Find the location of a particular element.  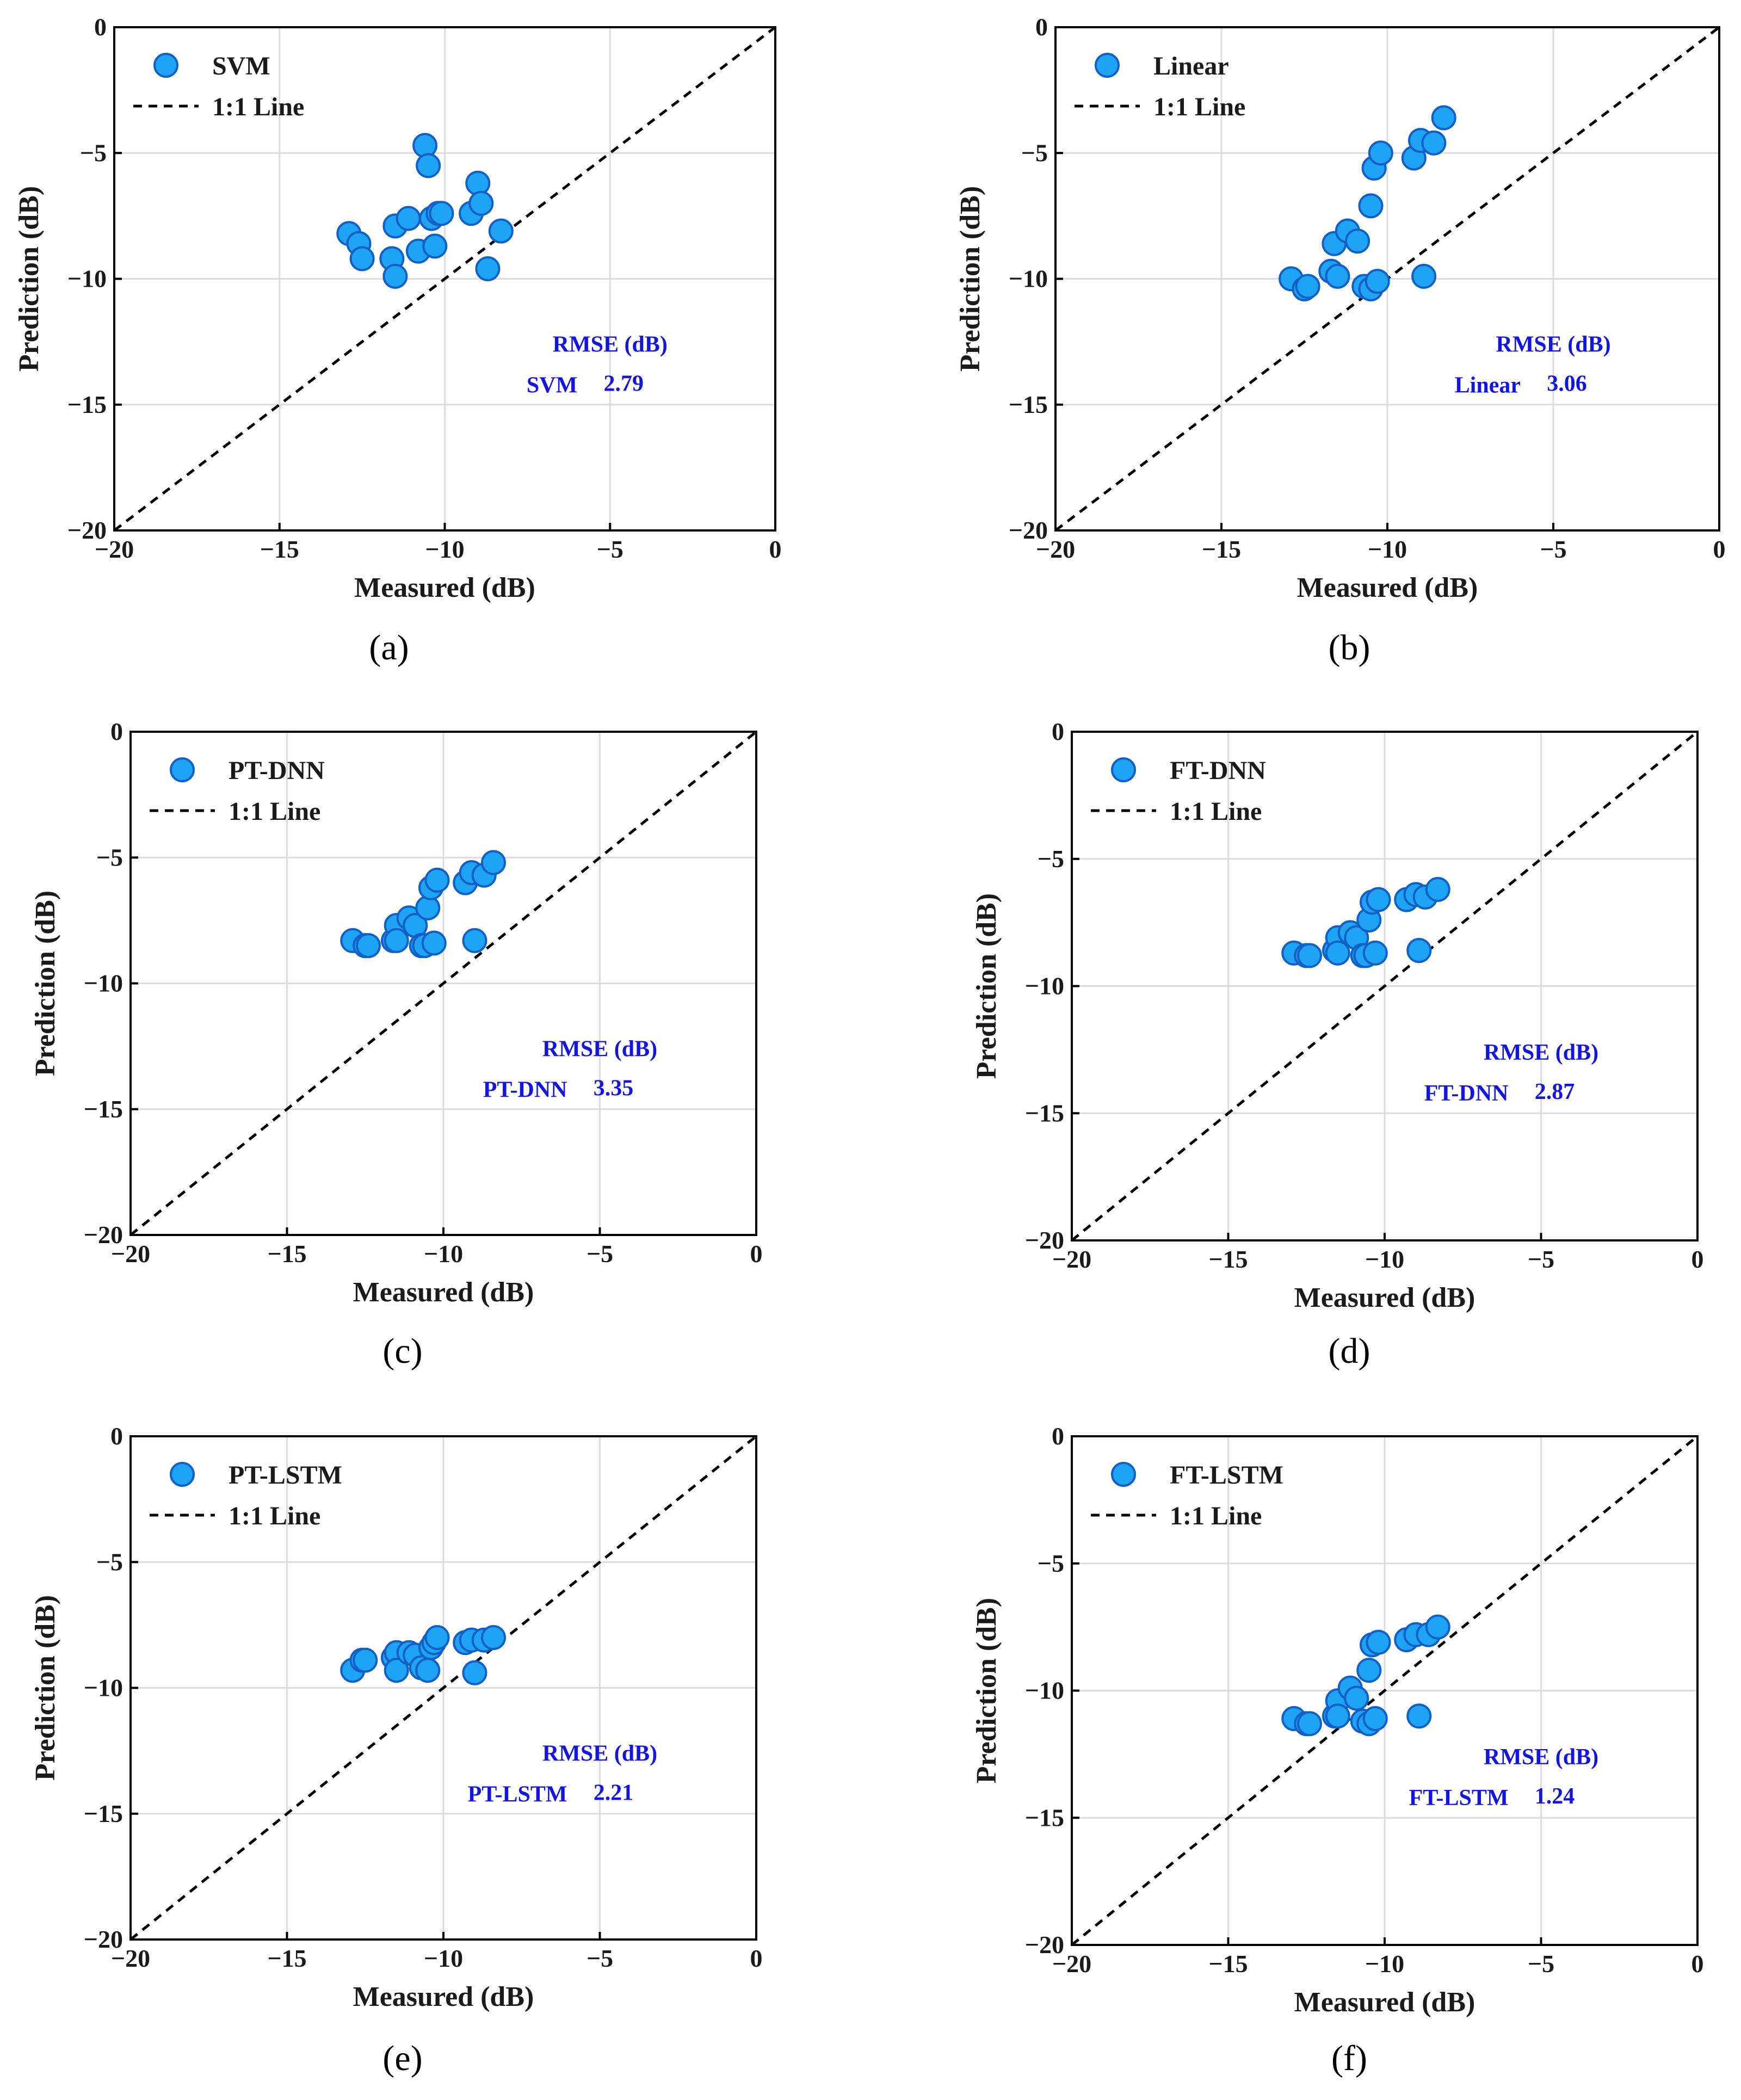

chart-b-x-tick-label: −15 is located at coordinates (1221, 549).